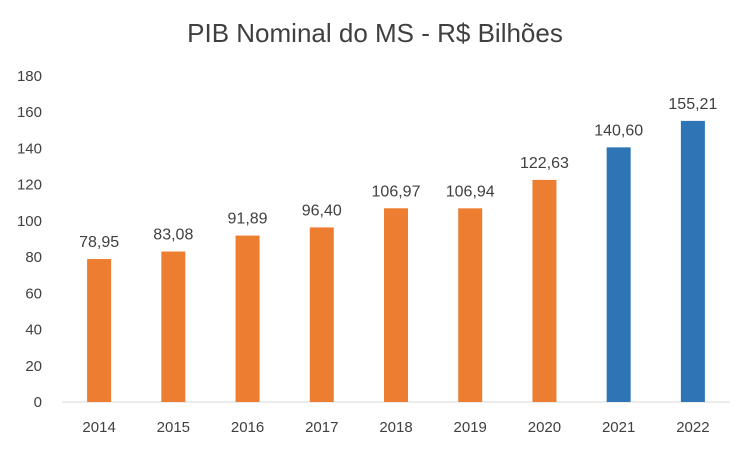 Image resolution: width=750 pixels, height=450 pixels. I want to click on x-tick-label-2021: 2021, so click(618, 427).